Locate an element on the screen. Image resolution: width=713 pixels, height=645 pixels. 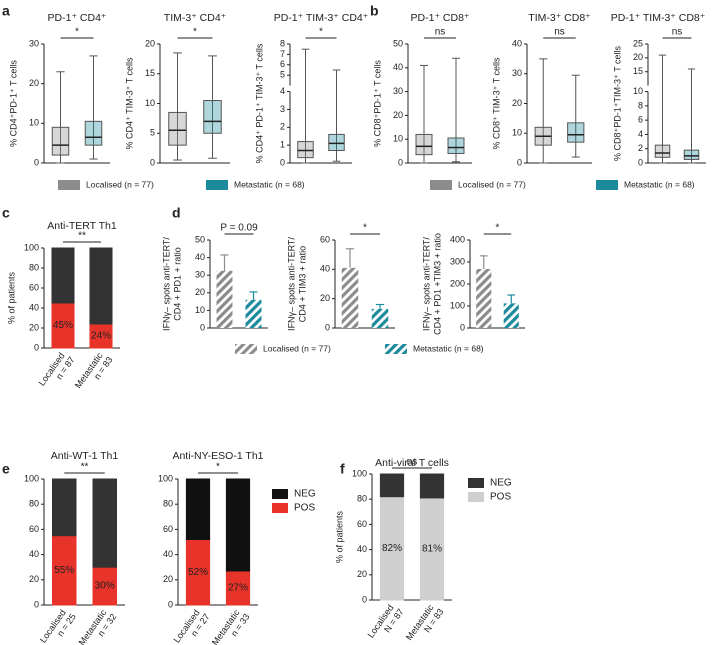
significance-label: P = 0.09 is located at coordinates (239, 228).